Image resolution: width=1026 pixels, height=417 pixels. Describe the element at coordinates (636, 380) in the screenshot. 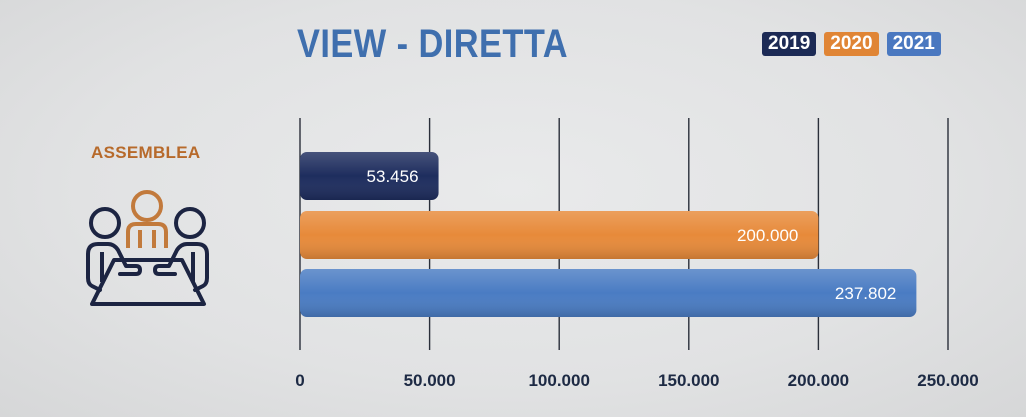

I see `x-axis-ticks: 0 50.000 100.000 150.000 200.000 250.000` at that location.